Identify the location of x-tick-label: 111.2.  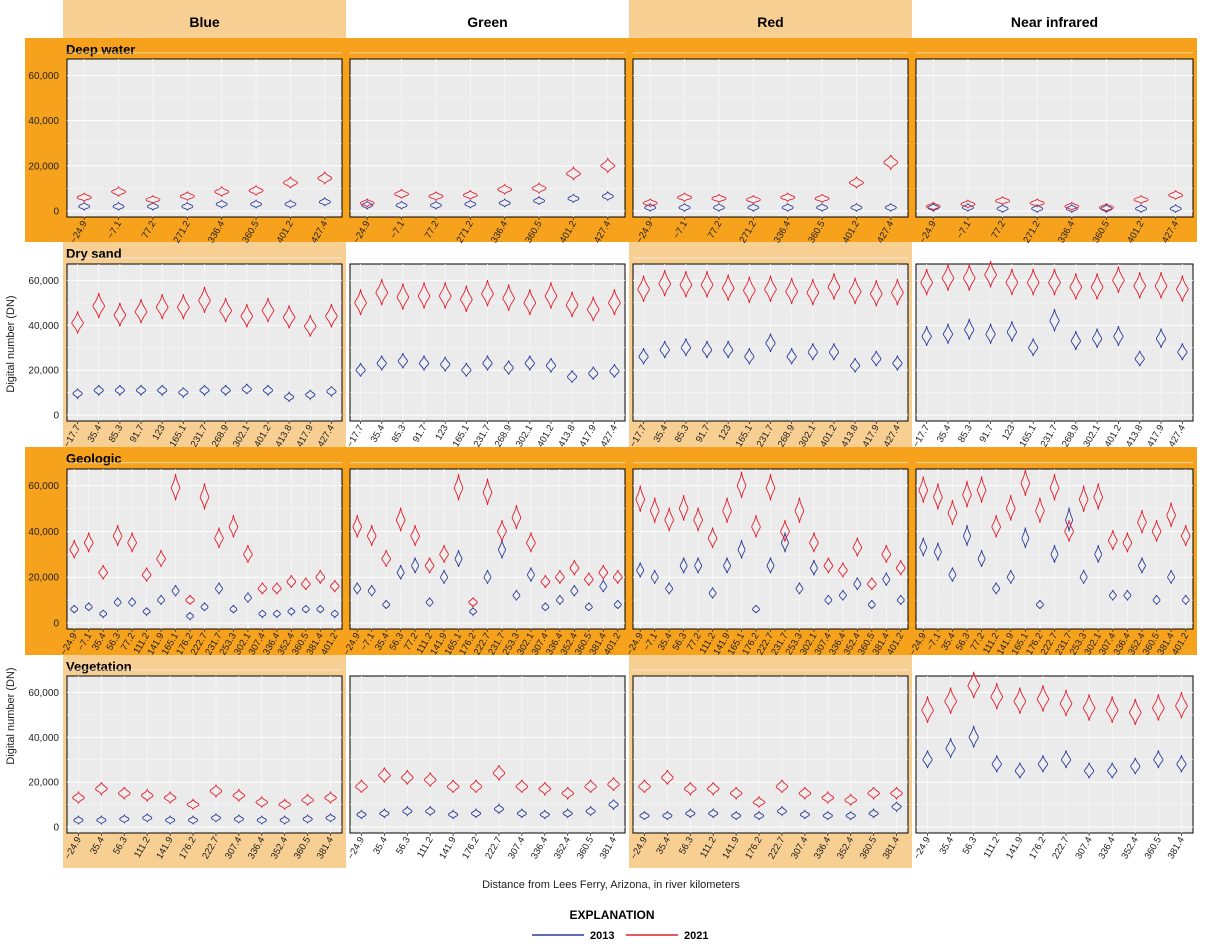
(425, 847).